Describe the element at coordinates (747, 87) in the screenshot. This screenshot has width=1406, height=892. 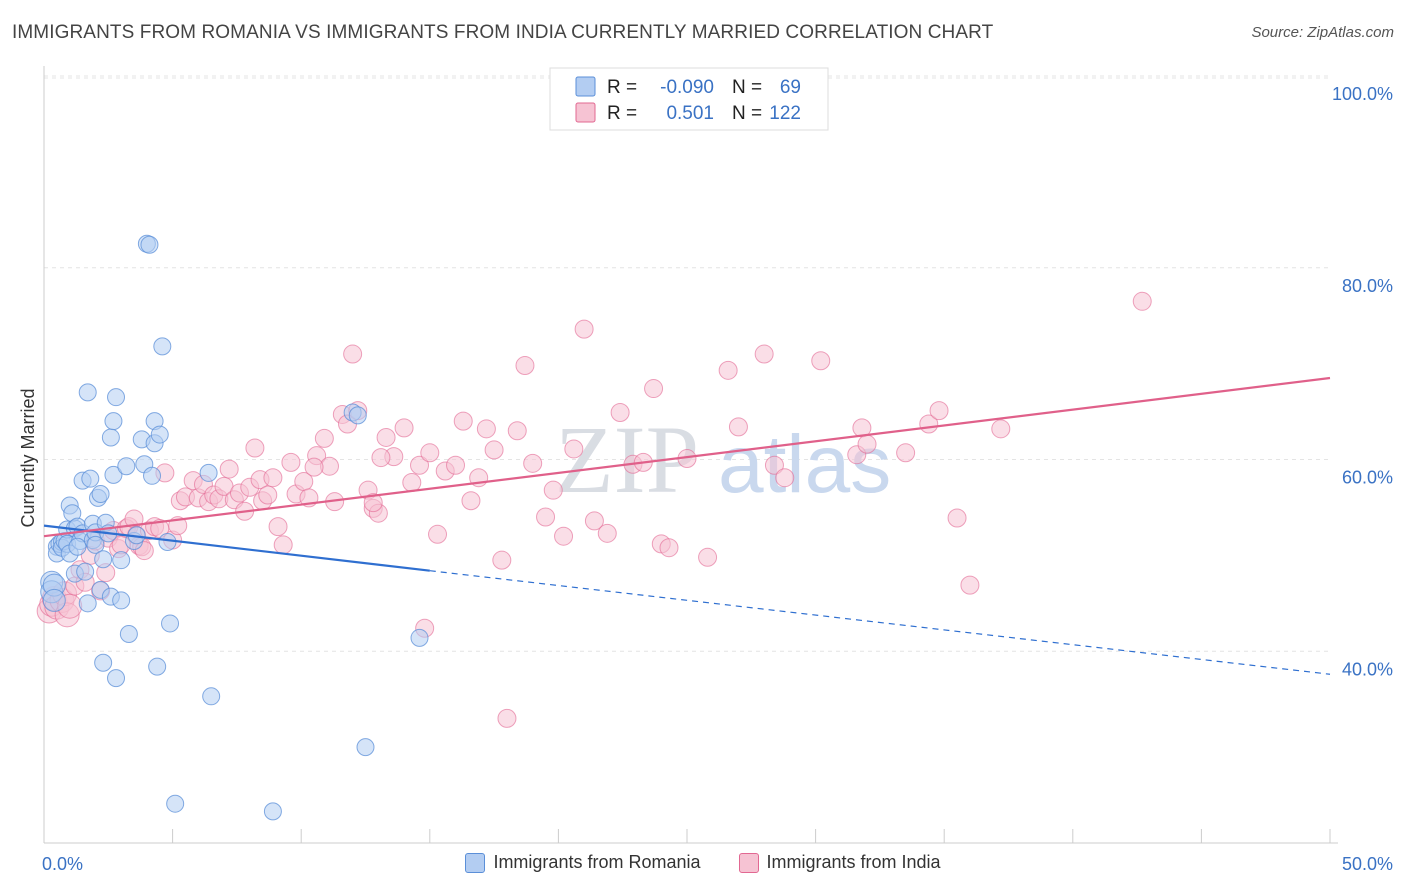
I see `legend-n-label-romania: N =` at that location.